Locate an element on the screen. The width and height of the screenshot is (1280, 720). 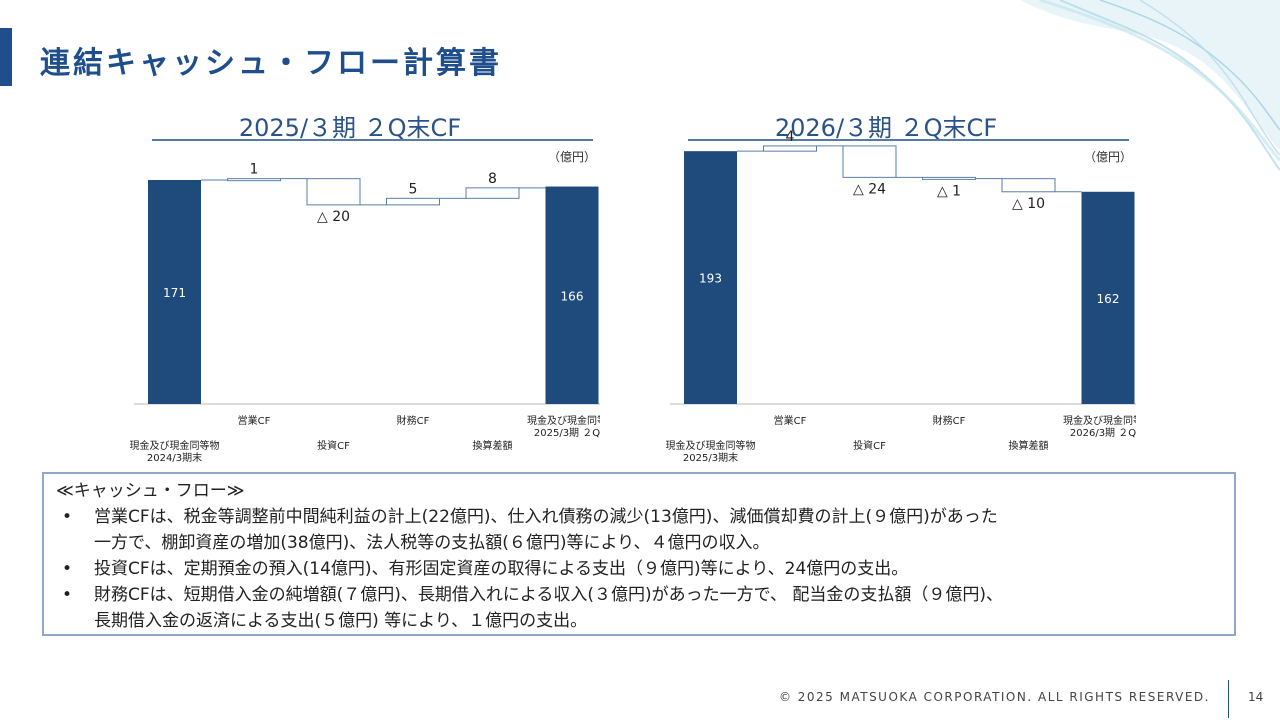
data-label: 5 is located at coordinates (413, 189).